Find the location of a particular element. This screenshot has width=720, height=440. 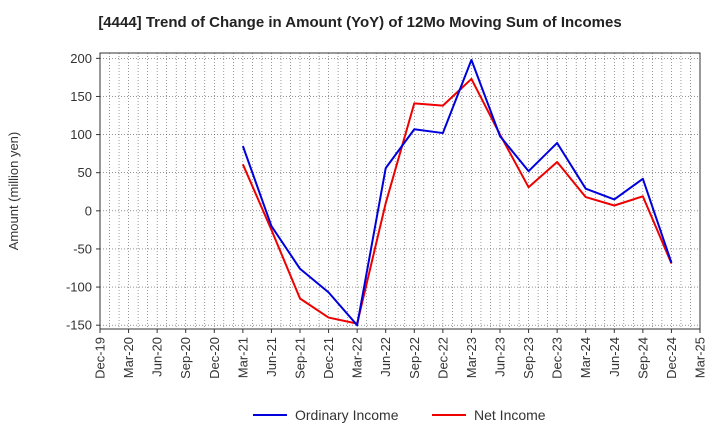

net-income-legend-label: Net Income is located at coordinates (510, 415).